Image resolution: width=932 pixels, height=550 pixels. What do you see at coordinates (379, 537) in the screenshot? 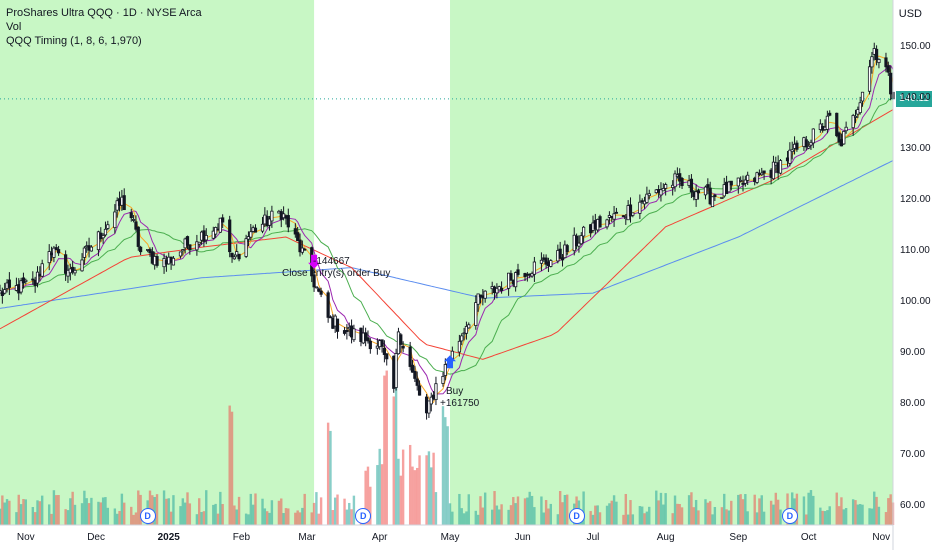
I see `x-tick-label: Apr` at bounding box center [379, 537].